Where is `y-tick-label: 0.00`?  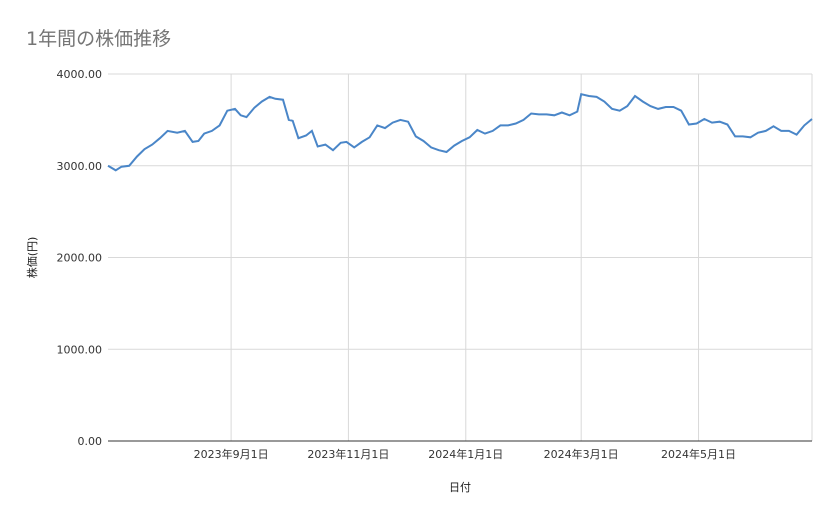 y-tick-label: 0.00 is located at coordinates (90, 441).